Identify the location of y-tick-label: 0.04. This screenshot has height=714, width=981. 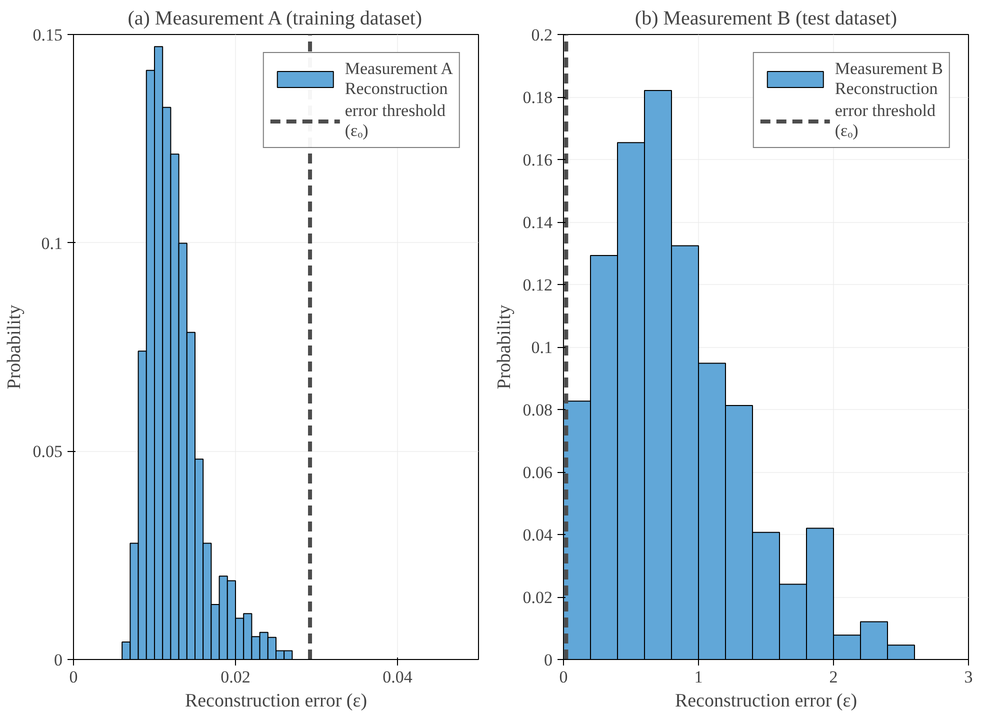
(537, 535).